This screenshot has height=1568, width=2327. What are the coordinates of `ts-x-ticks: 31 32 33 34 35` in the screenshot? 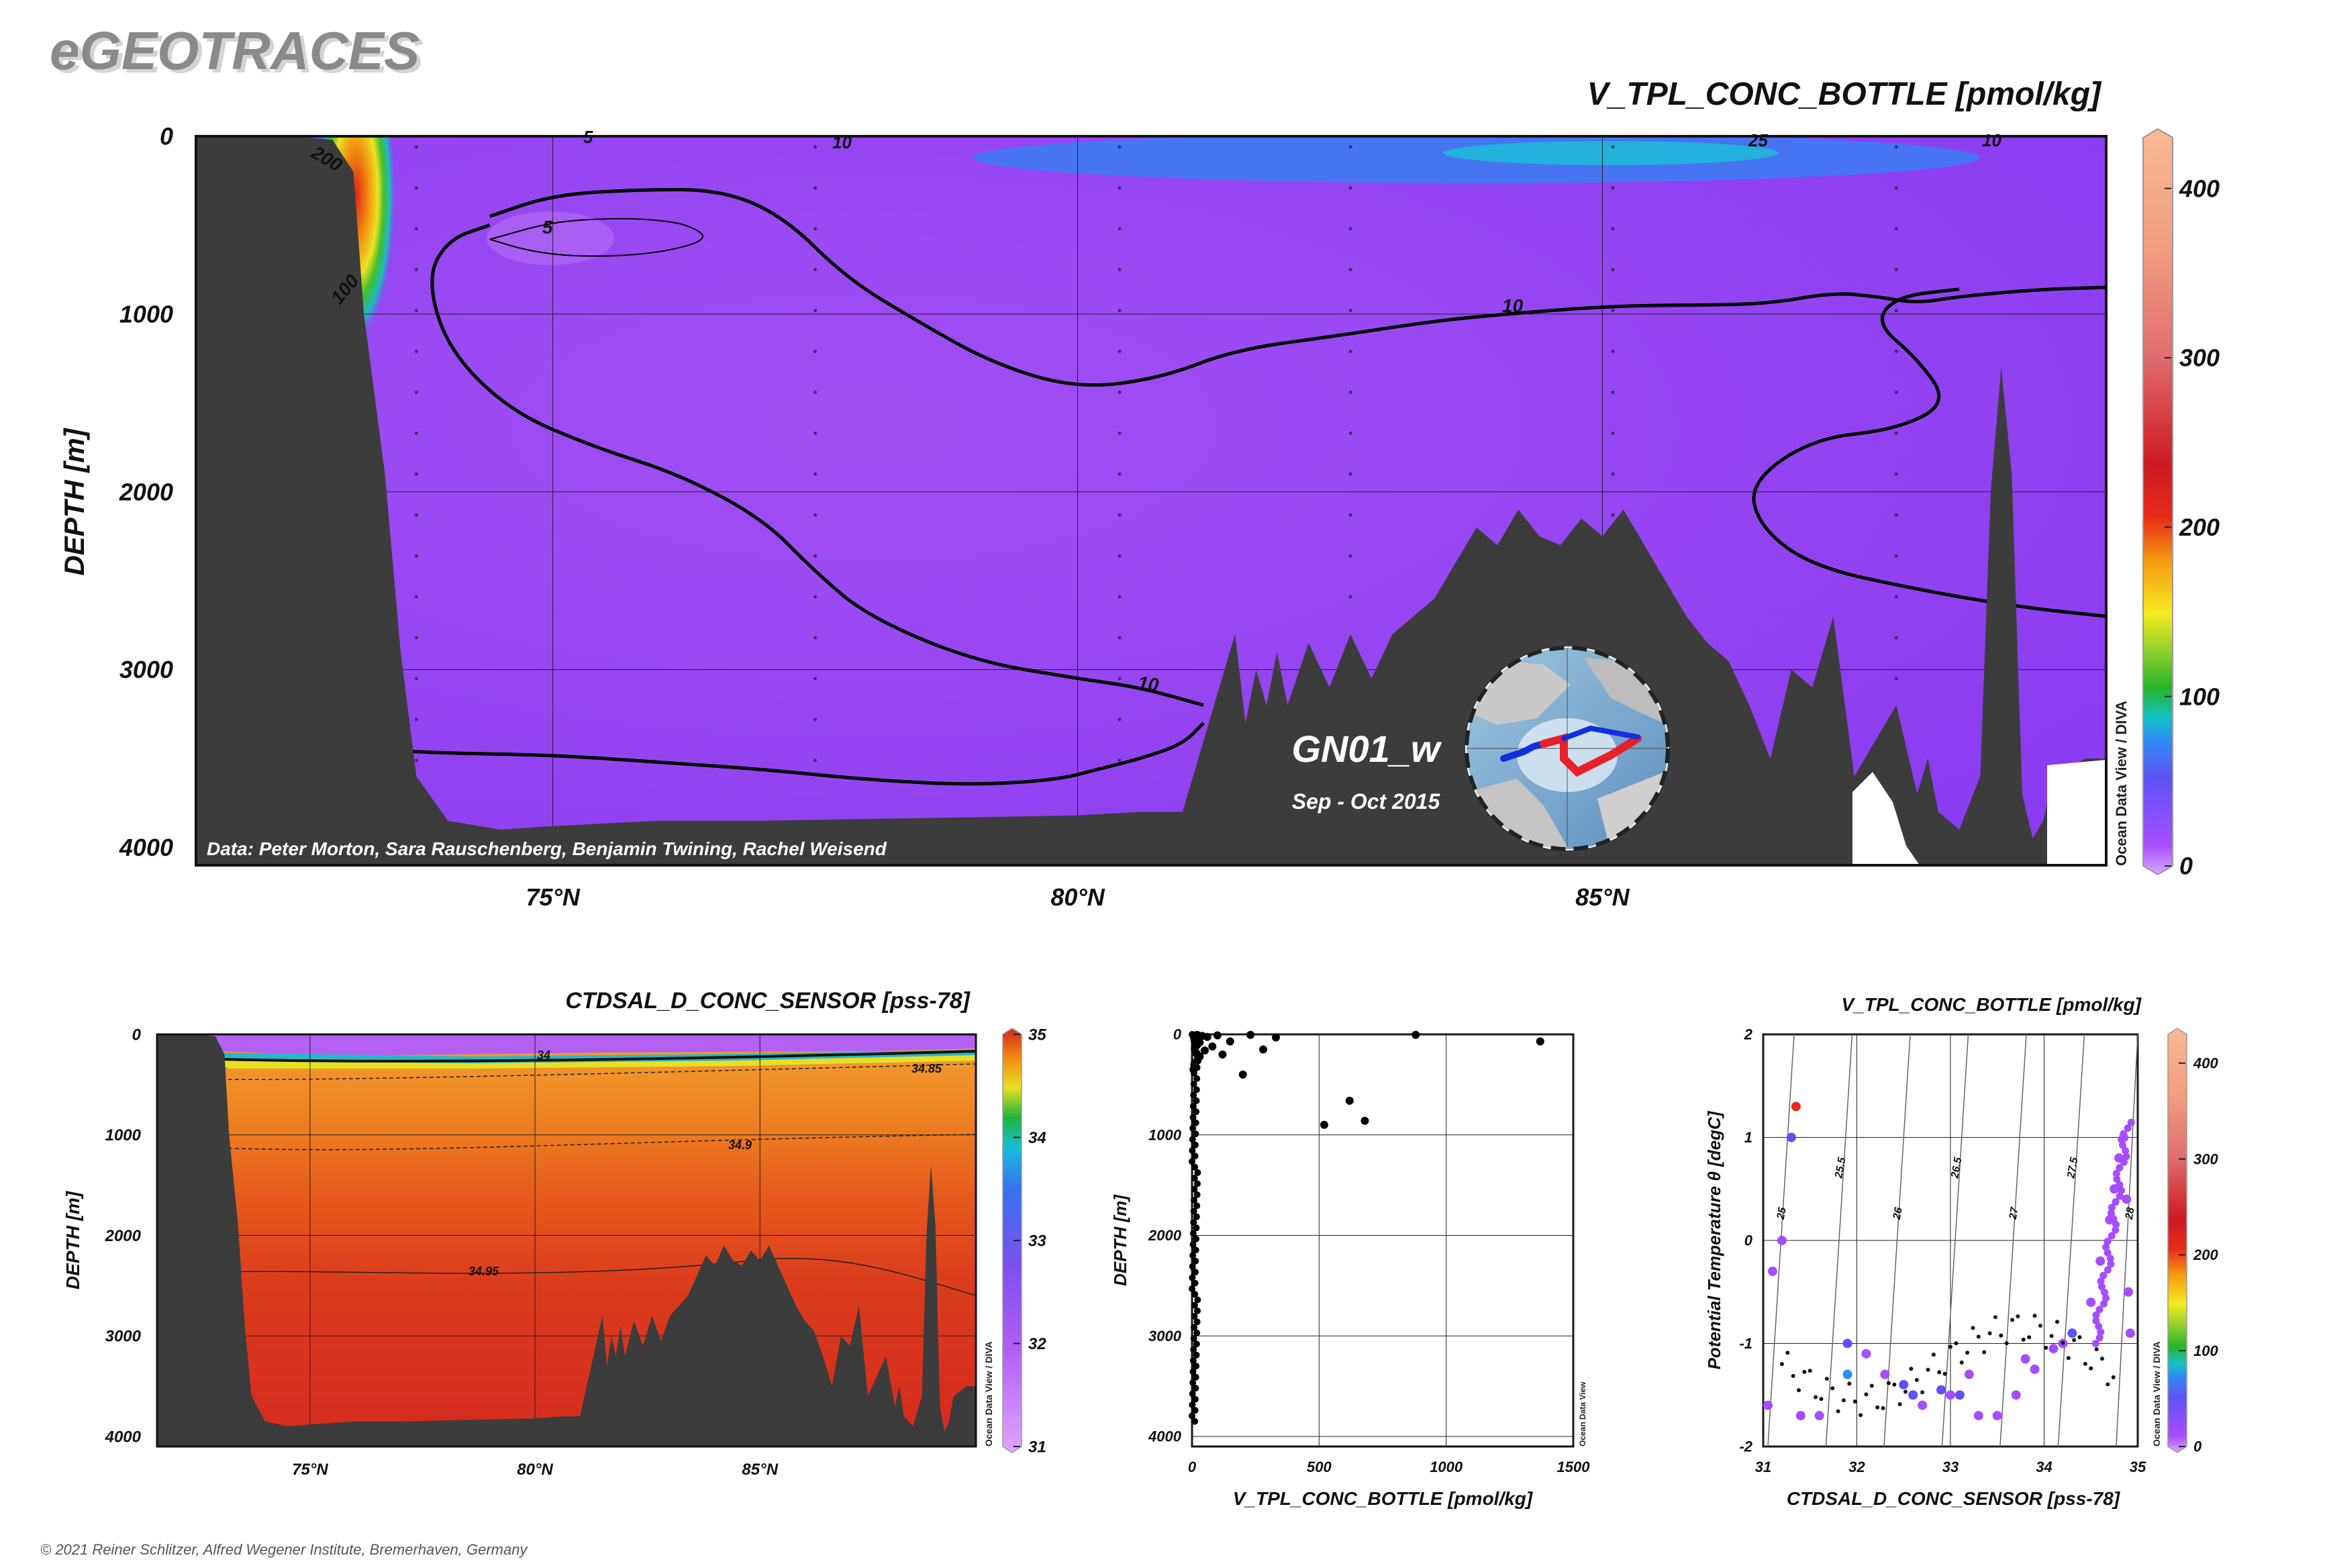 It's located at (1950, 1467).